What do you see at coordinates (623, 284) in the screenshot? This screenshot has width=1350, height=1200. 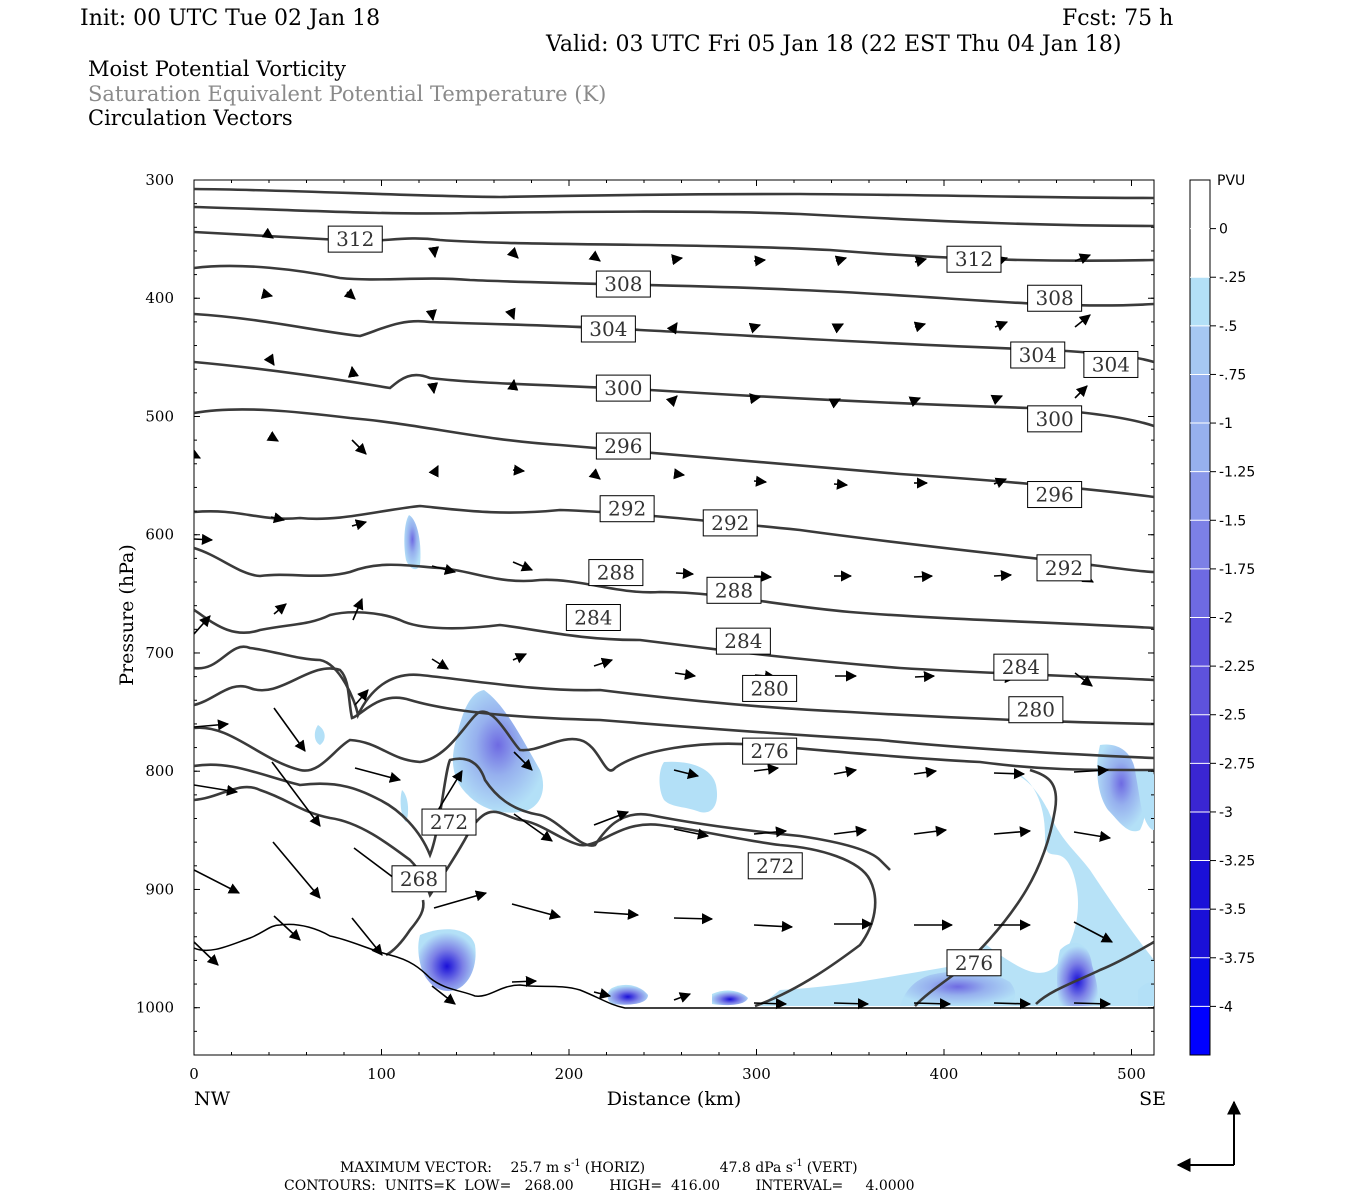 I see `contour-label-text: 308` at bounding box center [623, 284].